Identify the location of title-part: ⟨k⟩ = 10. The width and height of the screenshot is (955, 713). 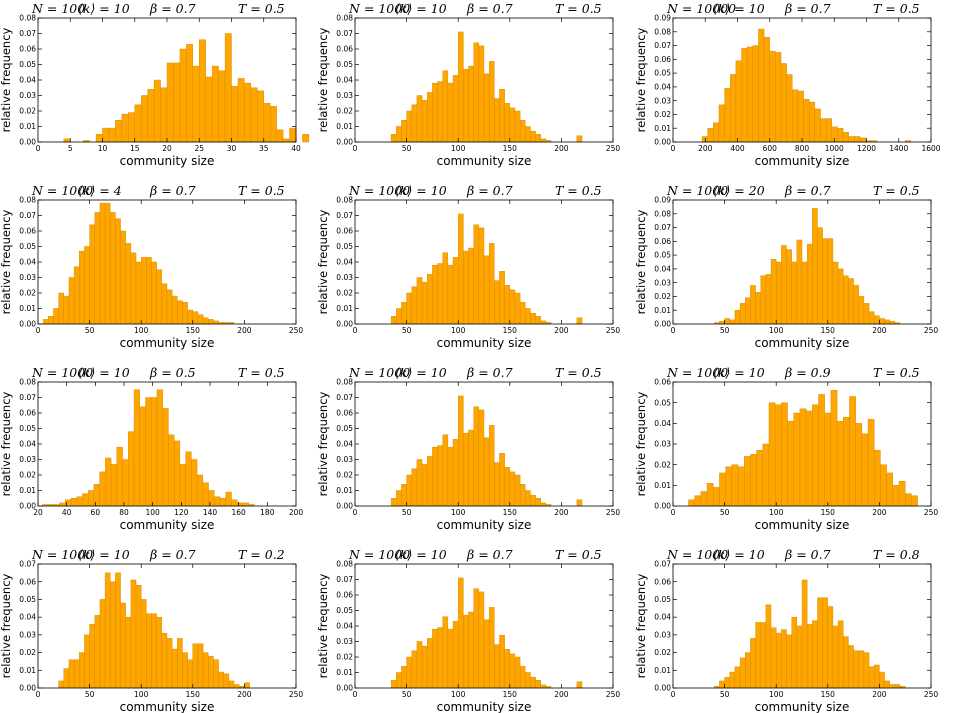
(421, 190).